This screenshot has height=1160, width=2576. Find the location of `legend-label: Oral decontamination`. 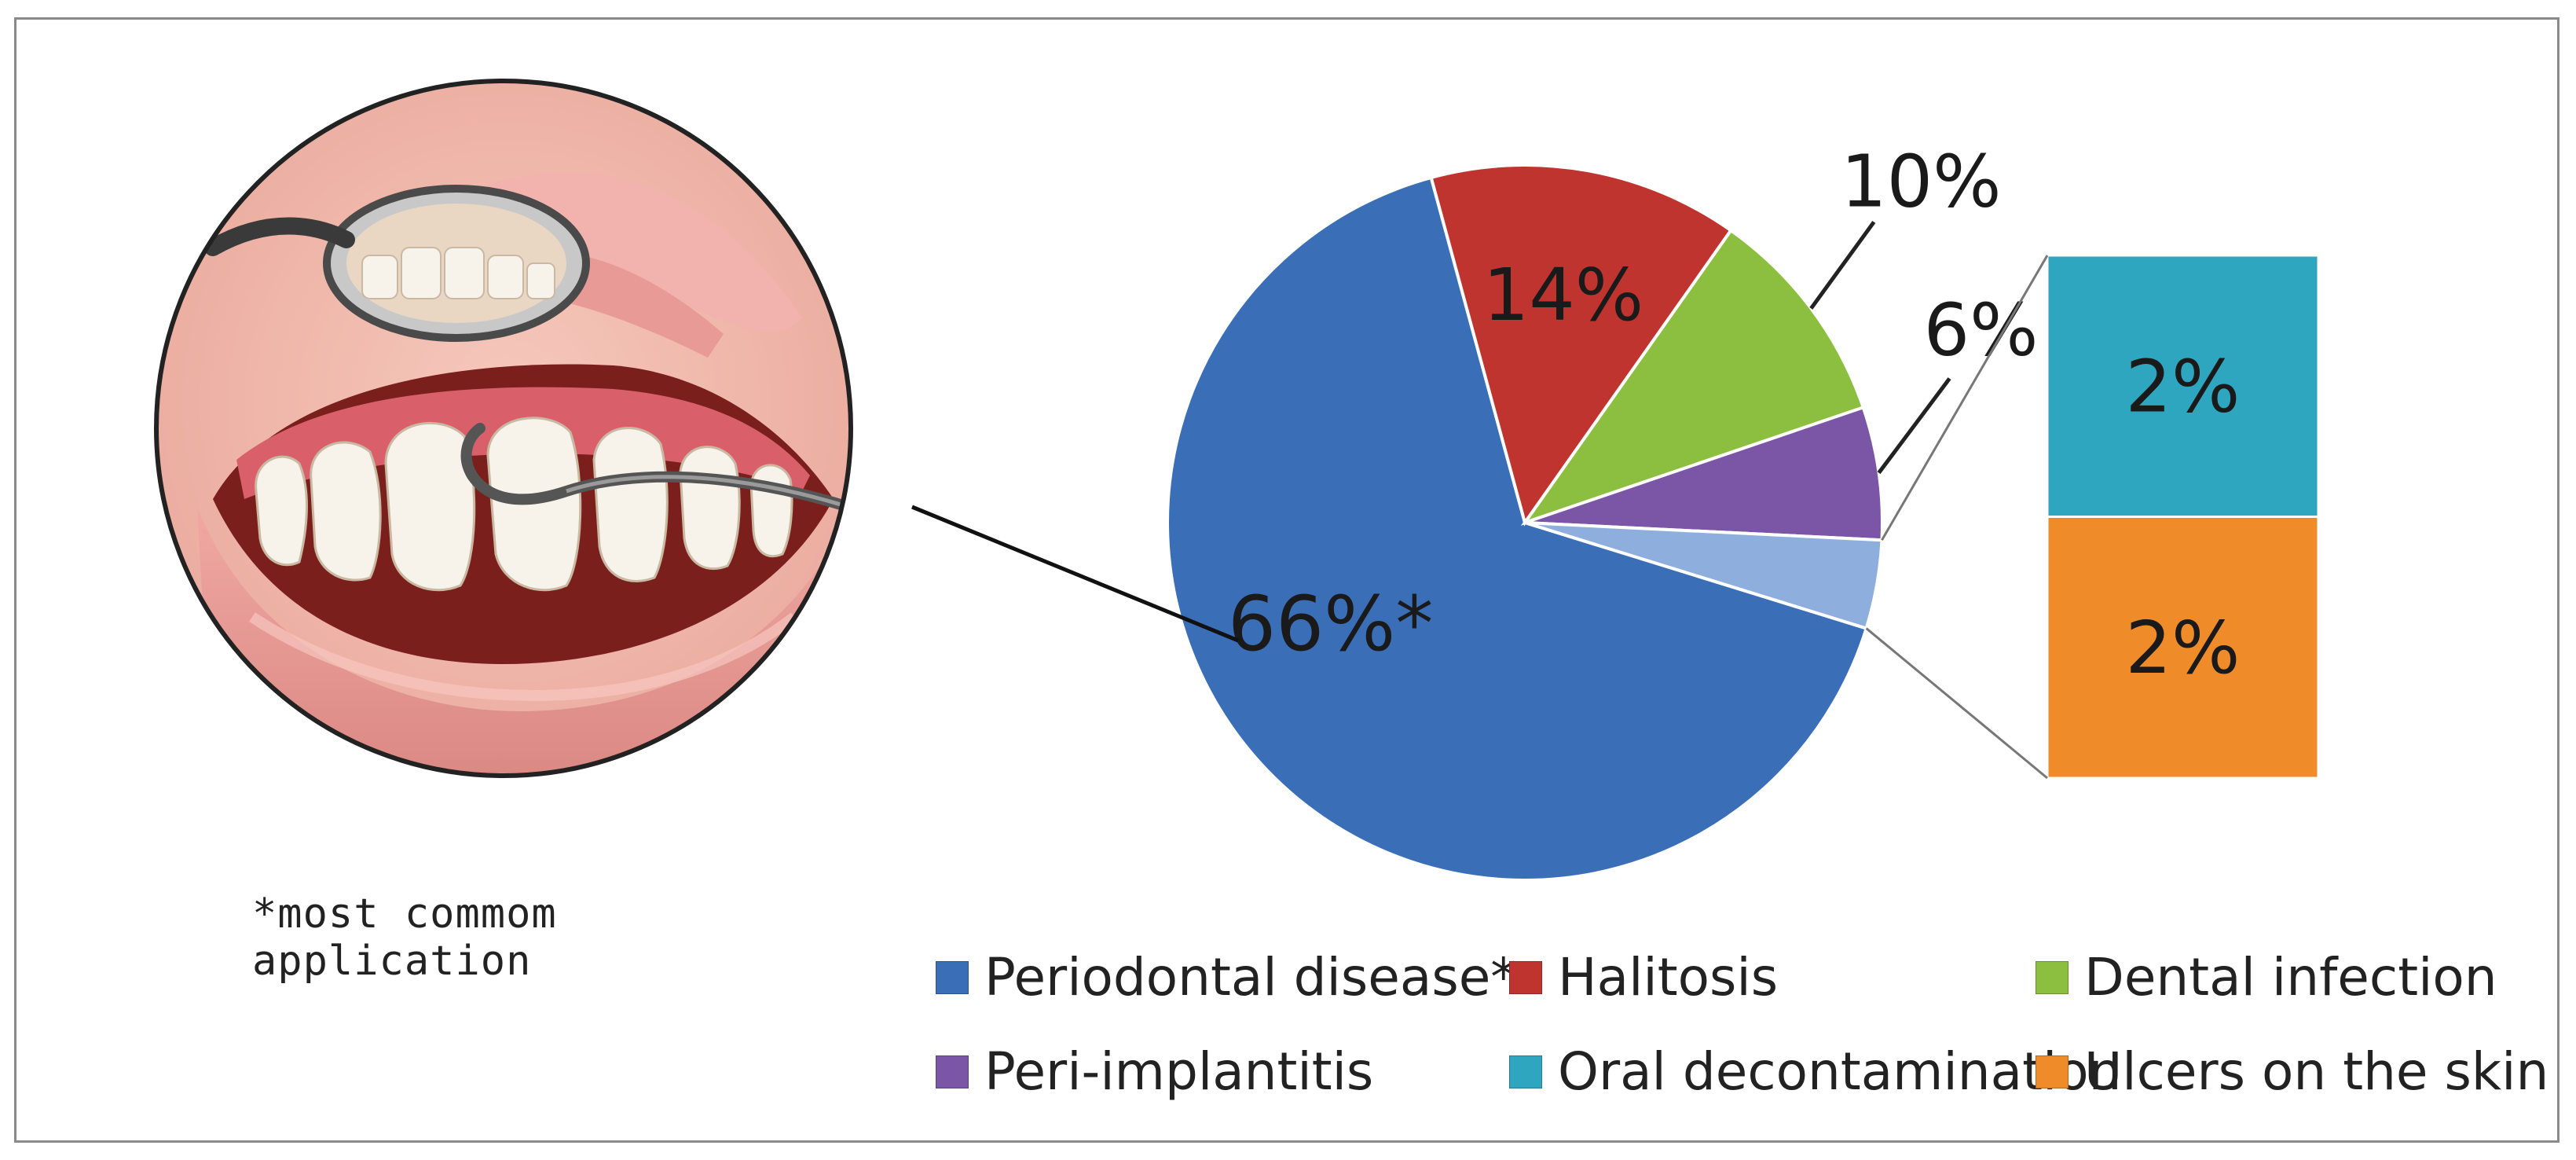

legend-label: Oral decontamination is located at coordinates (1840, 1071).